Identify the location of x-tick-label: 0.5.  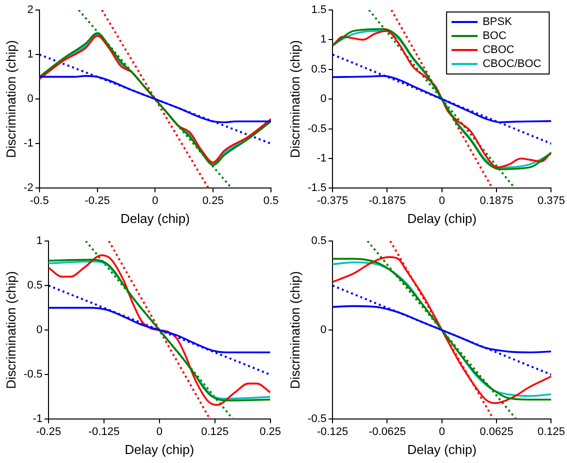
(271, 200).